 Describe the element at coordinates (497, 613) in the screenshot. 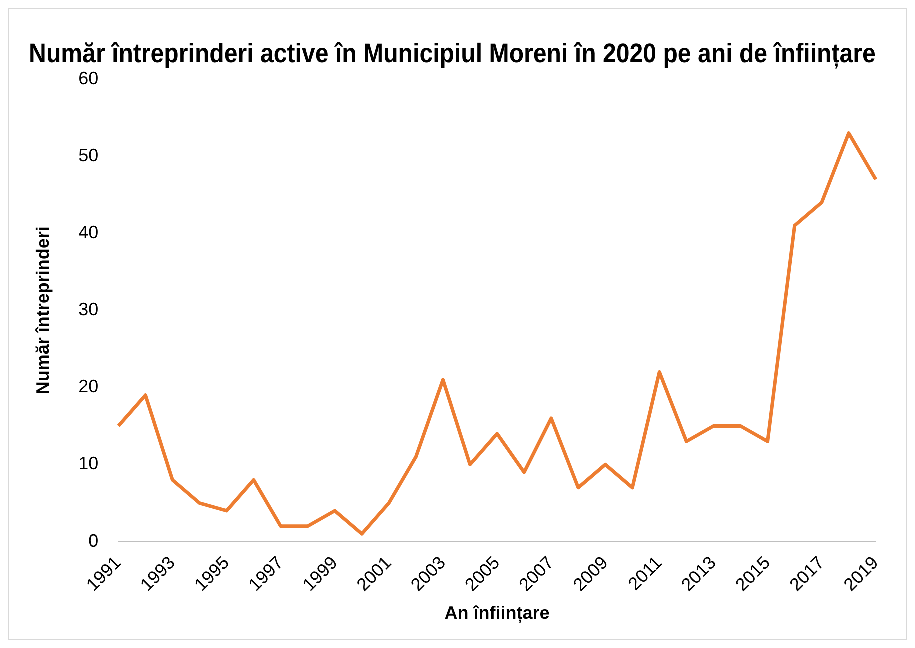

I see `x-axis-title: An înființare` at that location.